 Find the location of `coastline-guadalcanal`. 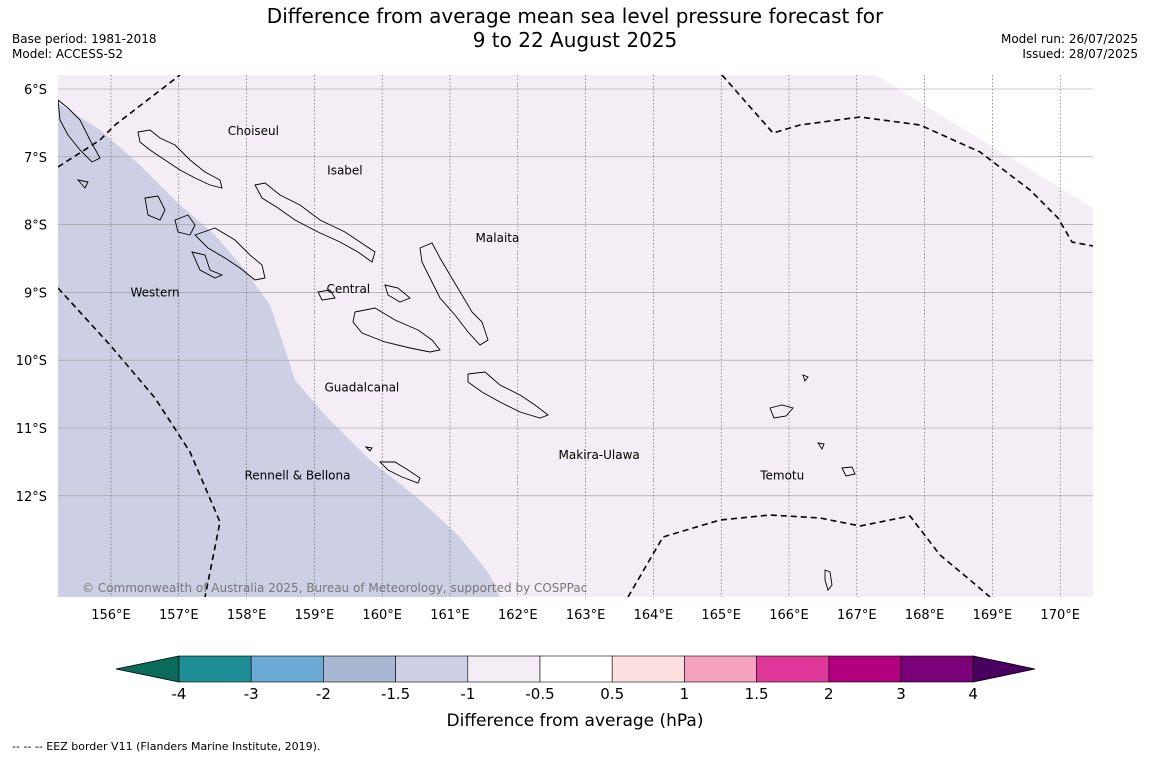

coastline-guadalcanal is located at coordinates (396, 330).